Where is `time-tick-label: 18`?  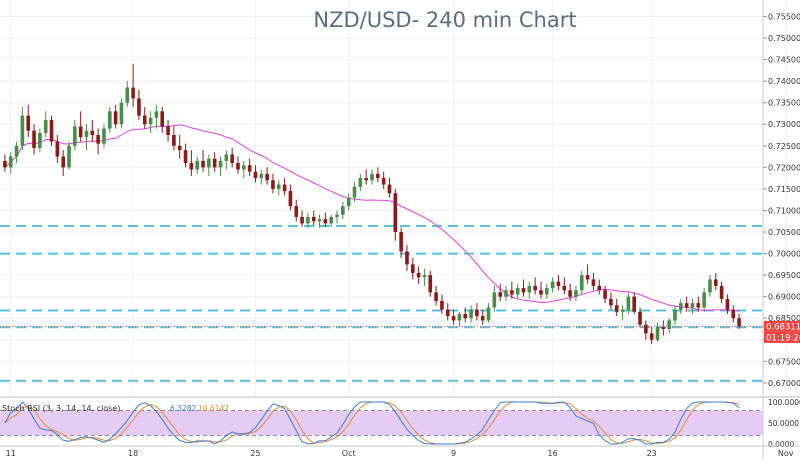
time-tick-label: 18 is located at coordinates (133, 453).